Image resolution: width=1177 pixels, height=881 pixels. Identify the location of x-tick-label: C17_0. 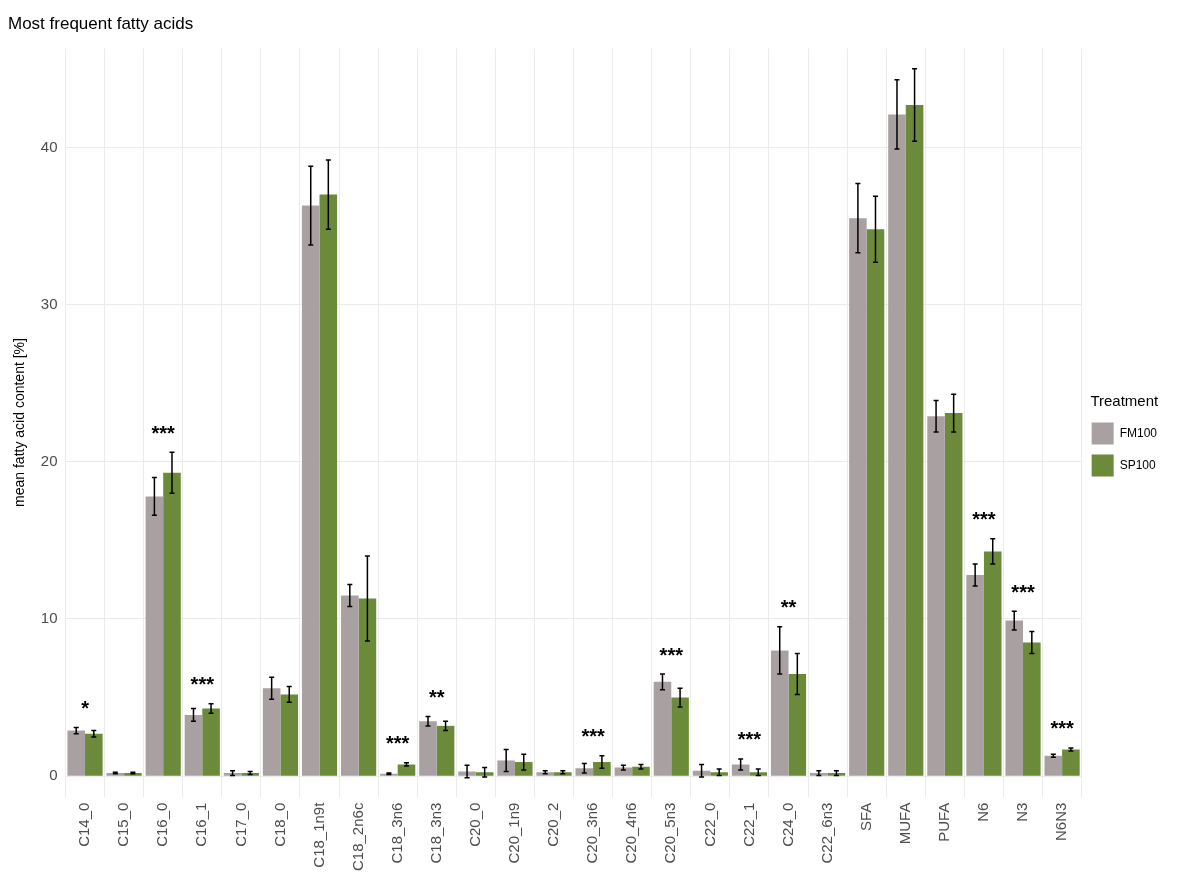
(240, 824).